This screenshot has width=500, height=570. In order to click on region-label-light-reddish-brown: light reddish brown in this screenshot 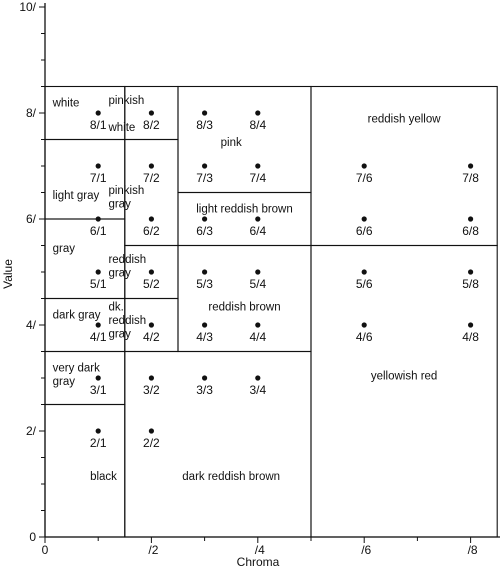, I will do `click(244, 209)`.